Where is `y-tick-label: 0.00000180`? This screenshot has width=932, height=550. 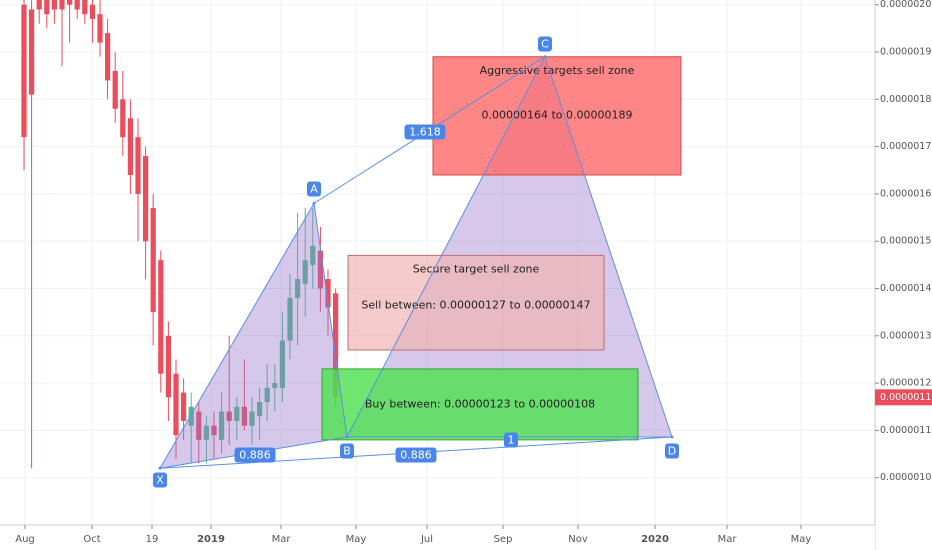 y-tick-label: 0.00000180 is located at coordinates (906, 99).